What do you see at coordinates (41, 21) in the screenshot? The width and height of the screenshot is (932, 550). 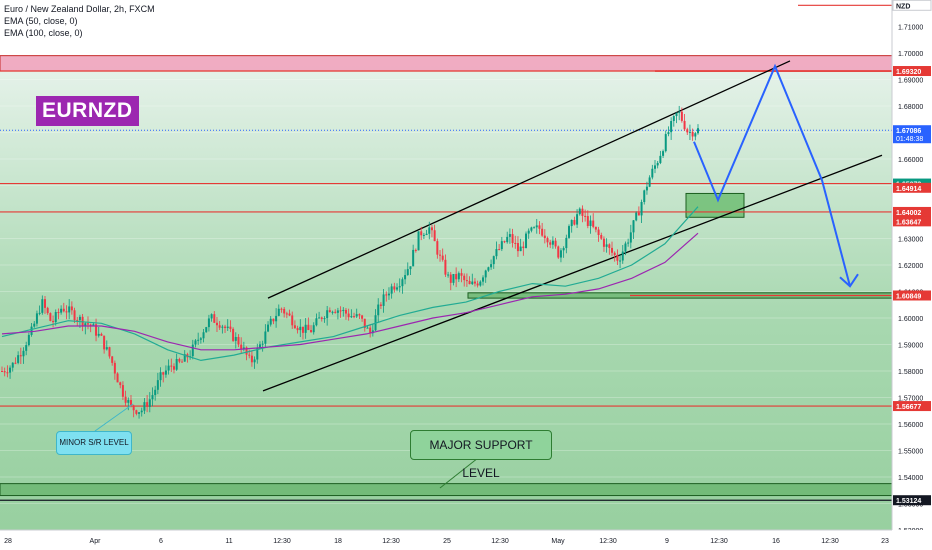 I see `ema50-legend: EMA (50, close, 0)` at bounding box center [41, 21].